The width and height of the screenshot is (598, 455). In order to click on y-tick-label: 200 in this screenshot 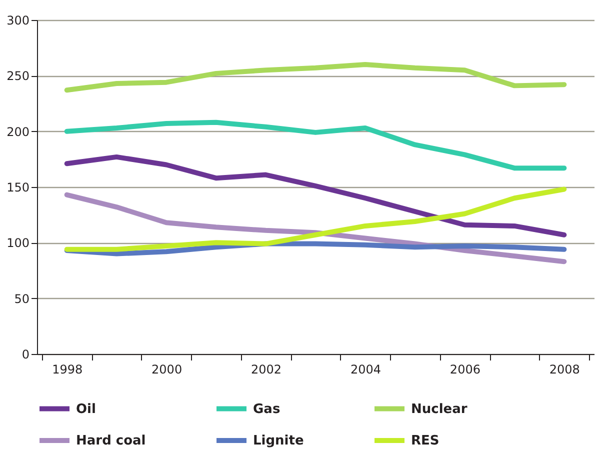, I will do `click(18, 131)`.